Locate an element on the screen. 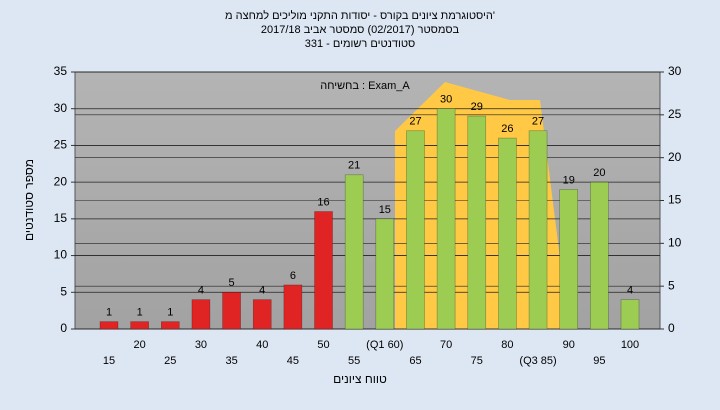  y-tick-label: 10 is located at coordinates (61, 255).